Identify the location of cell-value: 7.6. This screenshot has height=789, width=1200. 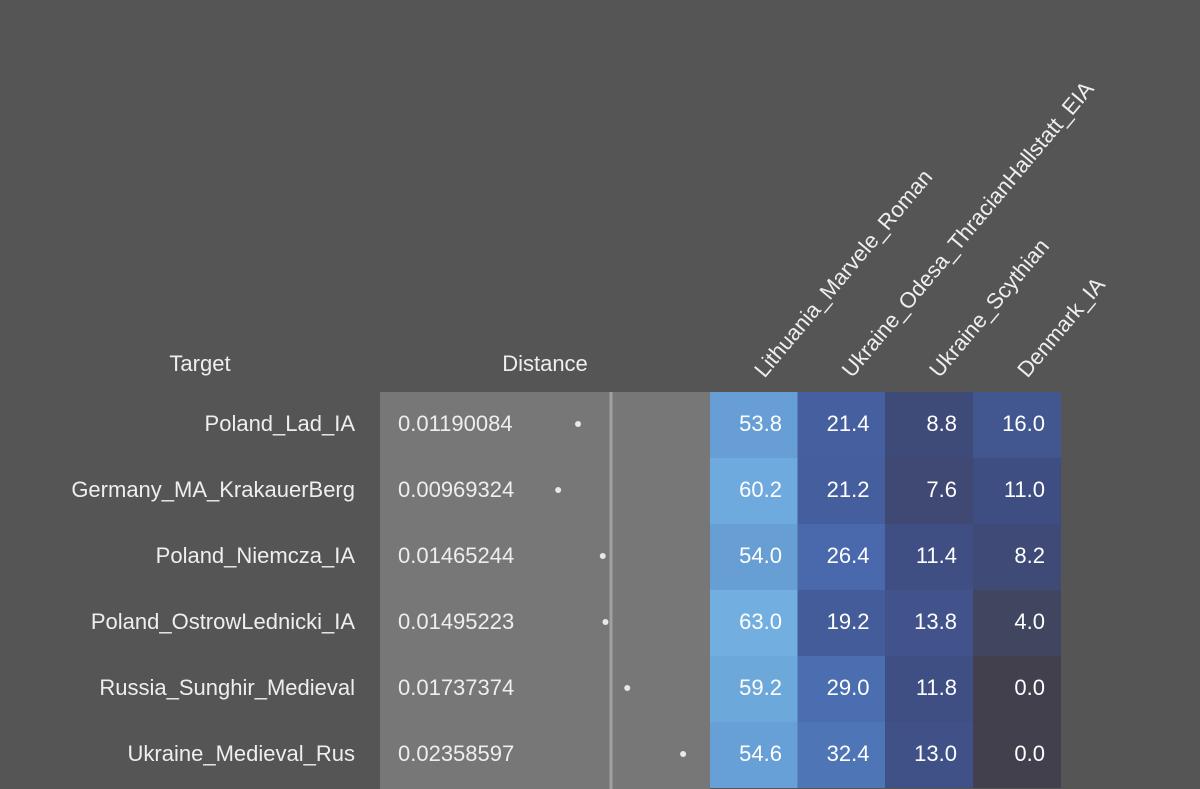
(941, 489).